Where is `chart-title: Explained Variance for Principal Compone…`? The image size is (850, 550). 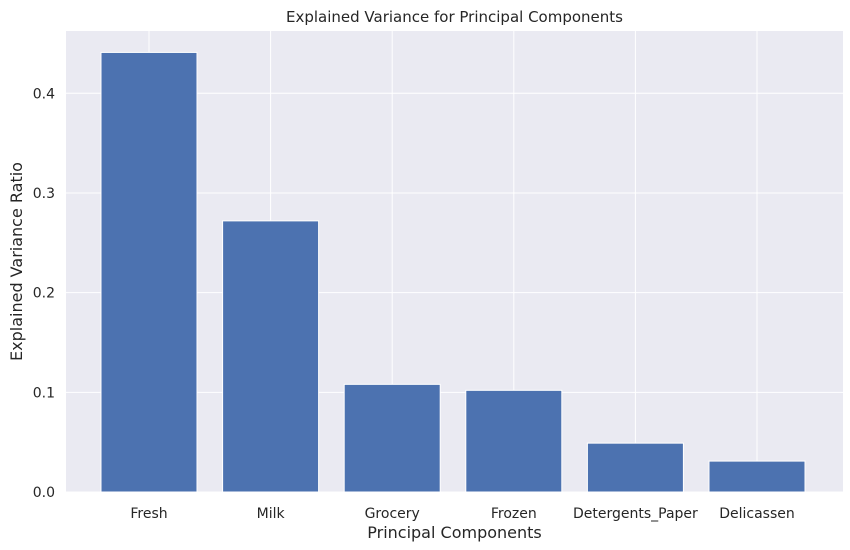
chart-title: Explained Variance for Principal Compone… is located at coordinates (454, 17).